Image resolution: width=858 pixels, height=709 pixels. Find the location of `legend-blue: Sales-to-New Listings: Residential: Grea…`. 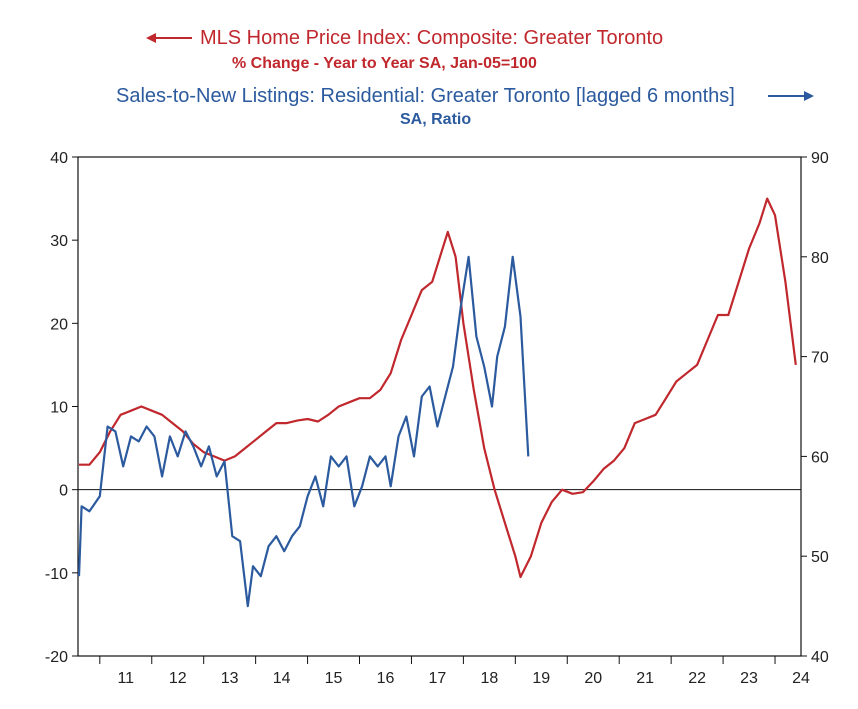

legend-blue: Sales-to-New Listings: Residential: Grea… is located at coordinates (465, 106).